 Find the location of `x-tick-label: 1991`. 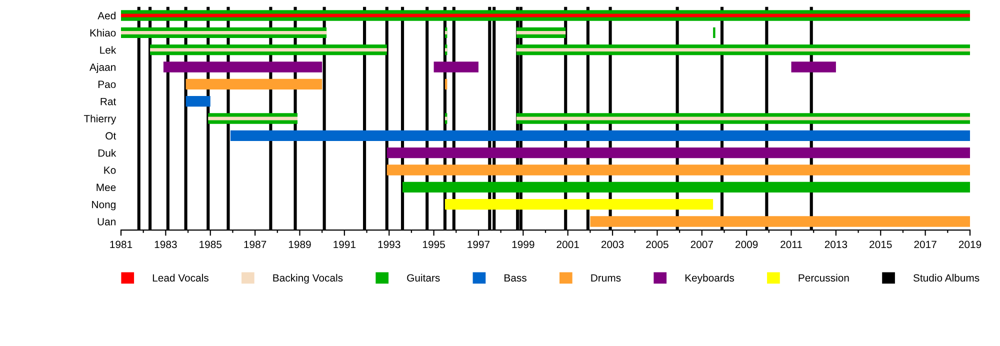

x-tick-label: 1991 is located at coordinates (345, 244).